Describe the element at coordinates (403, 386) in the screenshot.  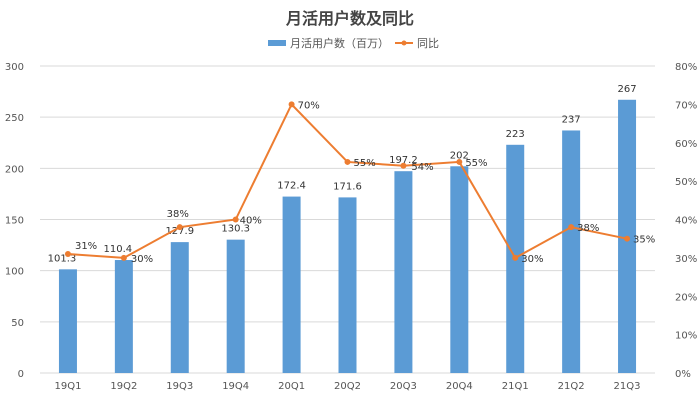
I see `category-label: 20Q3` at that location.